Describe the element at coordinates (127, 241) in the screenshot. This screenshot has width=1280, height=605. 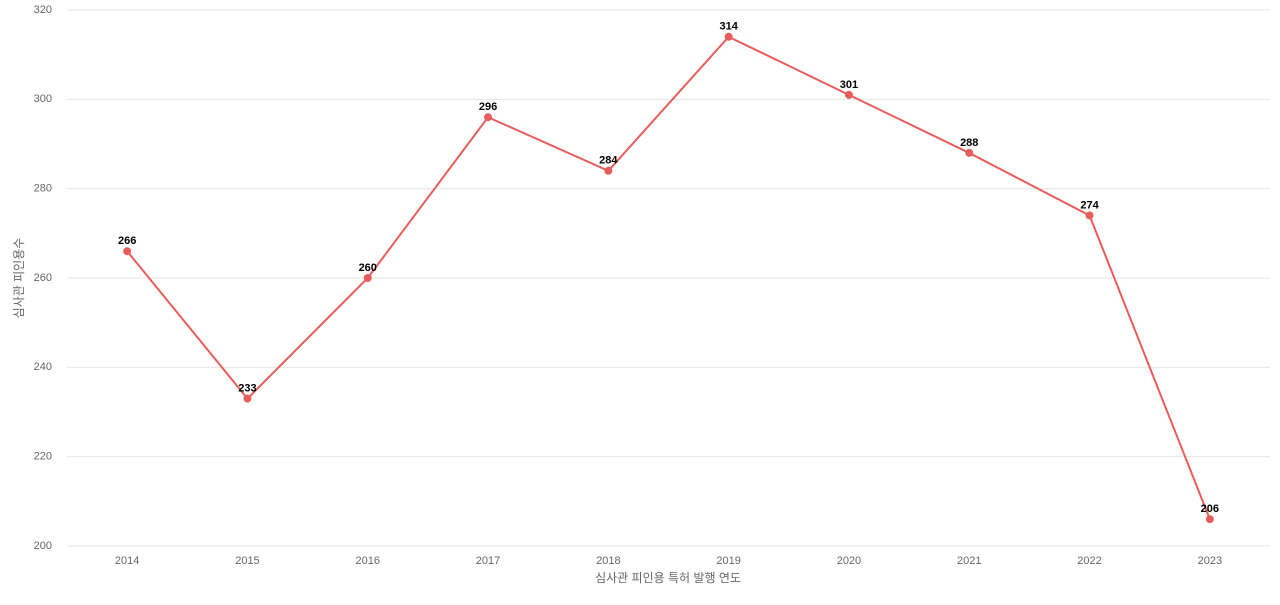
I see `data-label: 266` at that location.